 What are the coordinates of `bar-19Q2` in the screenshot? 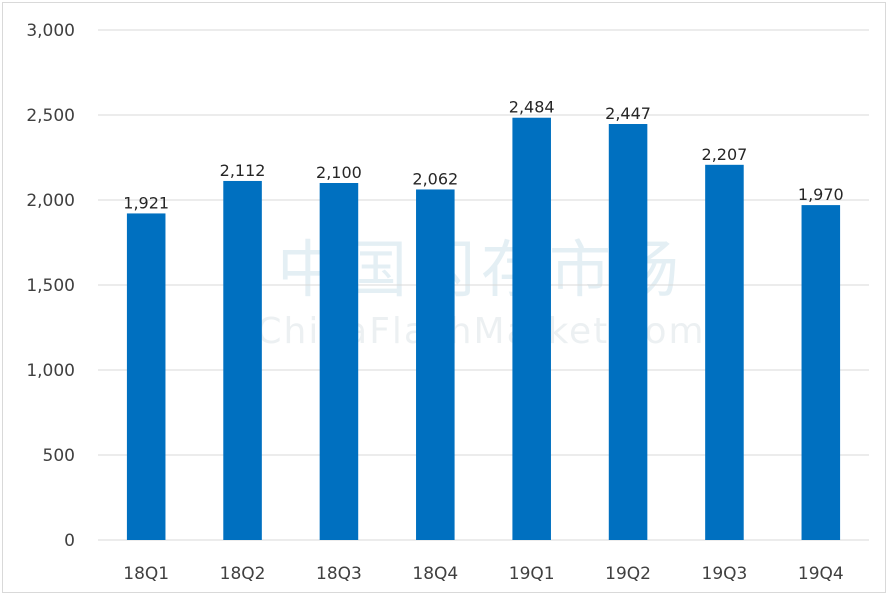 It's located at (628, 332).